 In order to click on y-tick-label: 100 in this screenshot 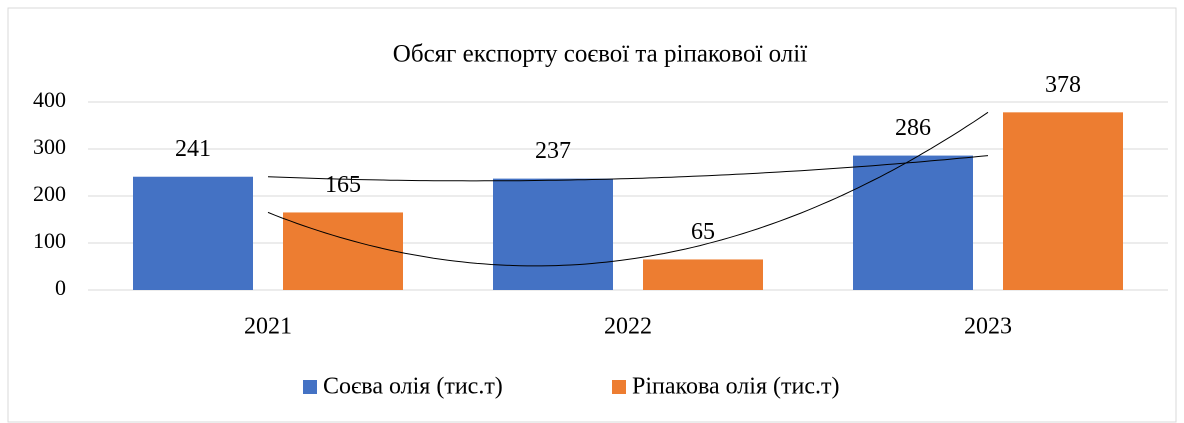, I will do `click(49, 240)`.